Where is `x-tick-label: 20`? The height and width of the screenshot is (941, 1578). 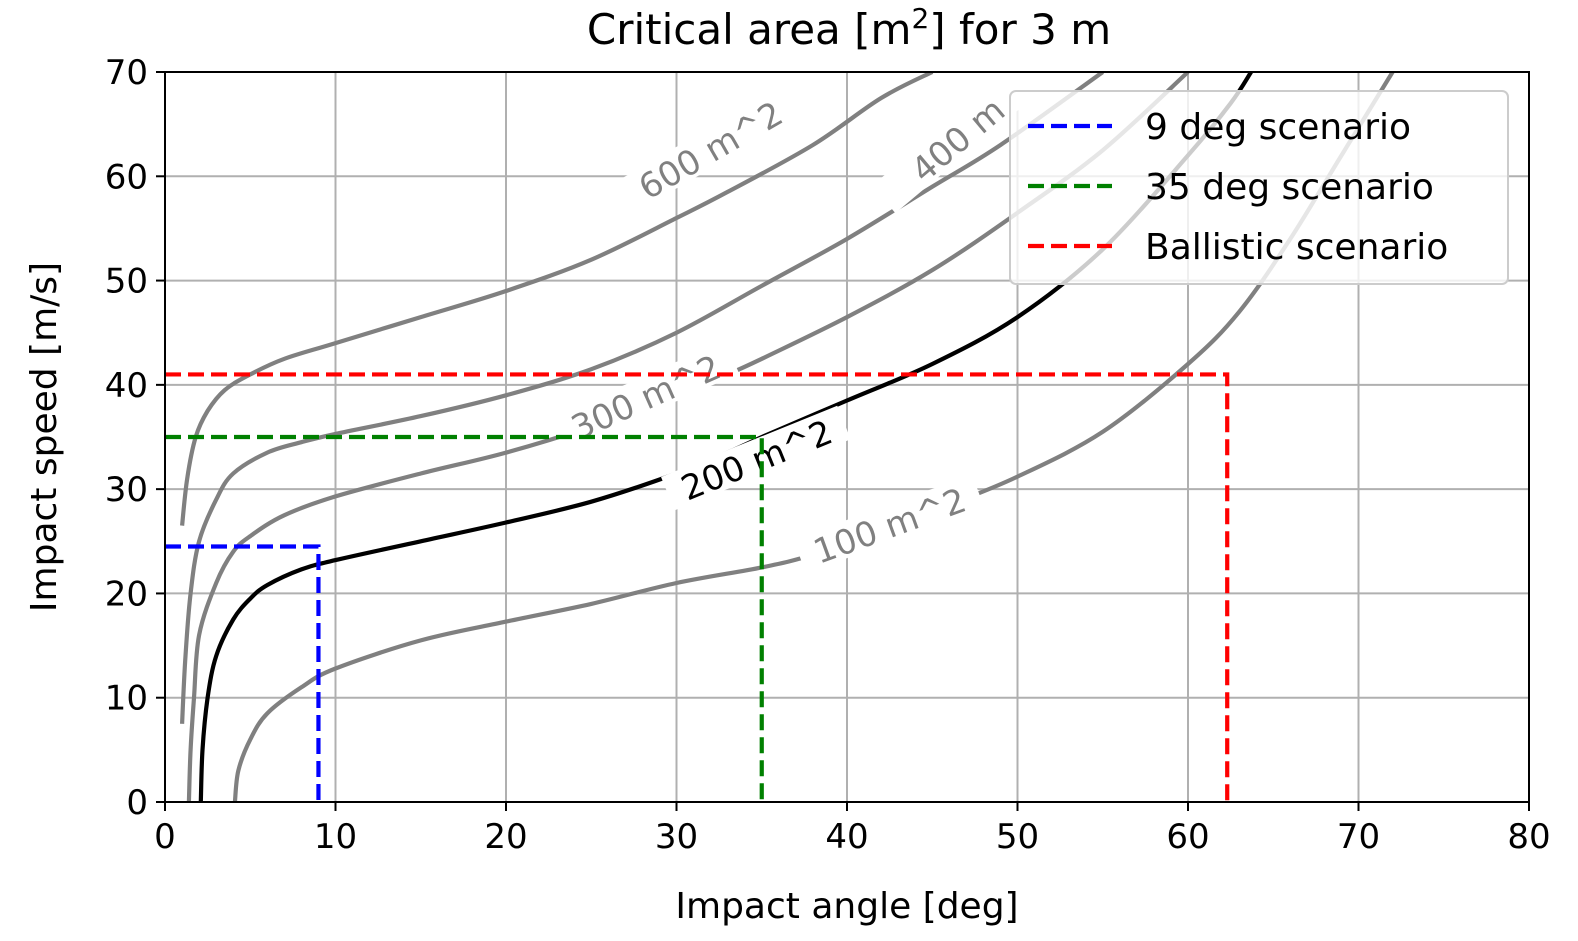 x-tick-label: 20 is located at coordinates (505, 837).